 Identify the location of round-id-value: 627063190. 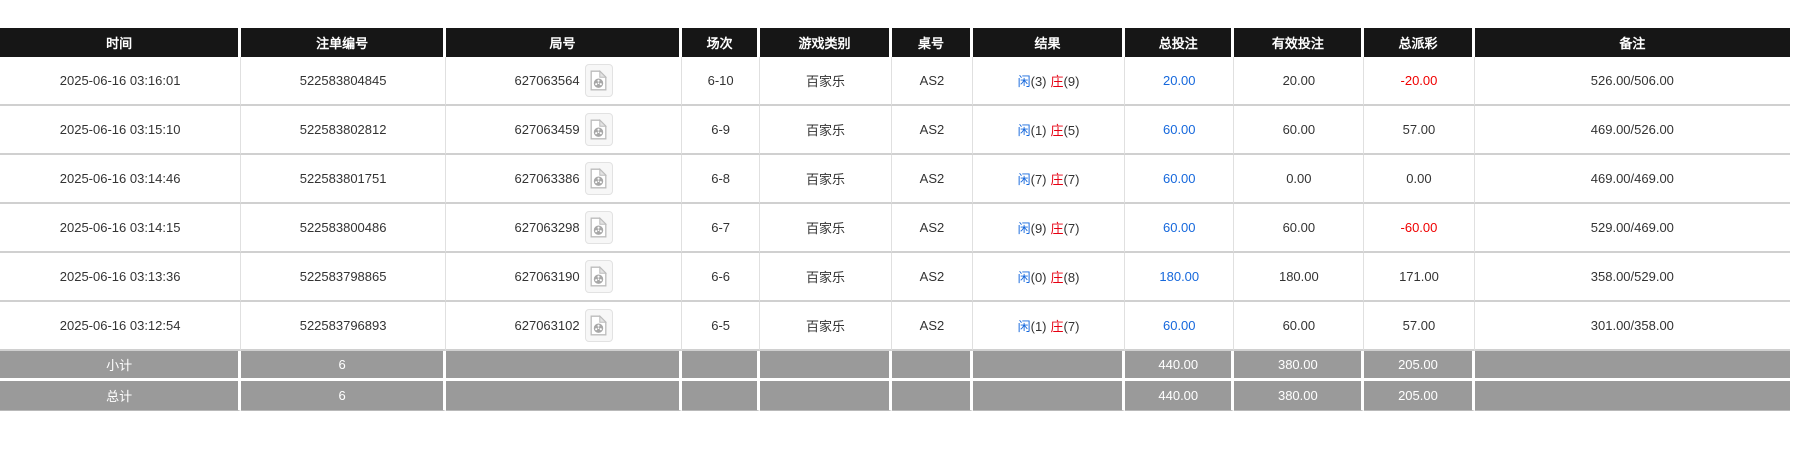
(547, 276).